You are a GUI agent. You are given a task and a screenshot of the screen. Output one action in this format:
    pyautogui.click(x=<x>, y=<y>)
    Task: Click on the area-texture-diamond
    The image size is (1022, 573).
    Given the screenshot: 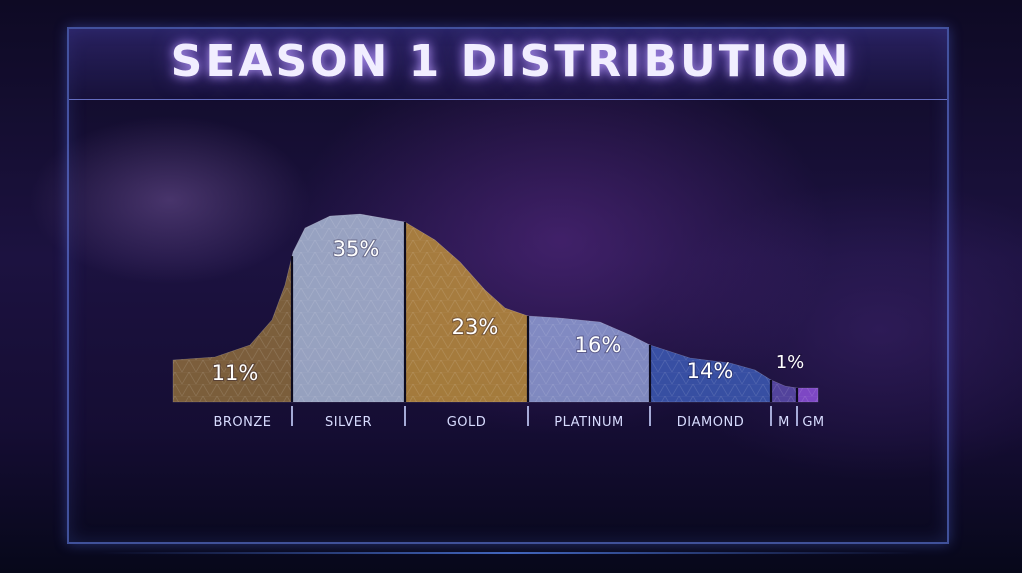 What is the action you would take?
    pyautogui.click(x=710, y=373)
    